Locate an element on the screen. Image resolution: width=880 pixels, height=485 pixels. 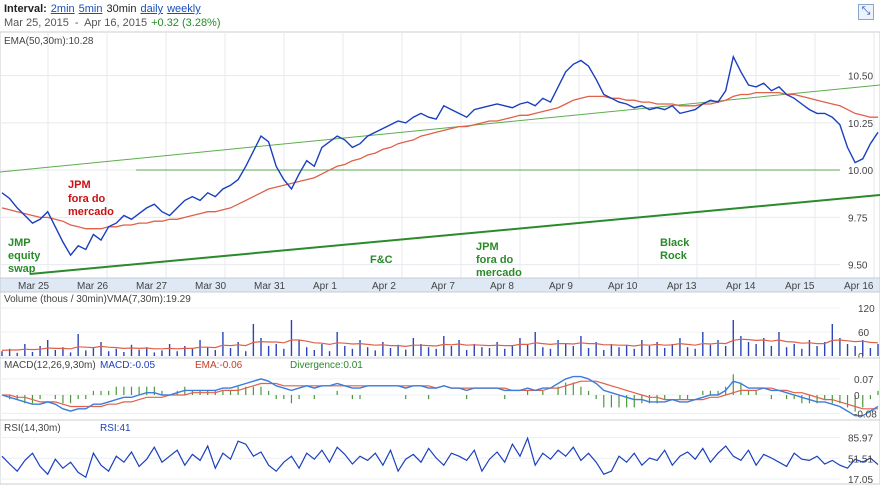
x-tick-label: Mar 26 is located at coordinates (93, 286).